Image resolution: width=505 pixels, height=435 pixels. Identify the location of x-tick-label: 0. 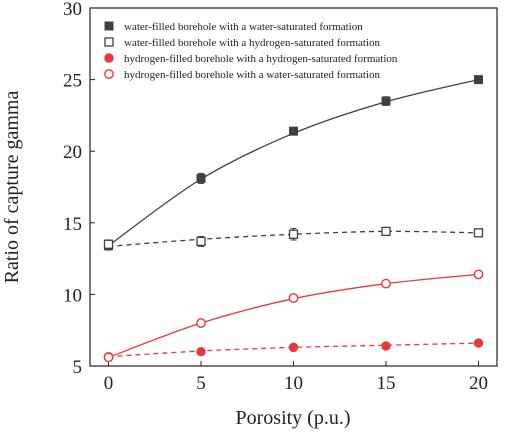
(109, 383).